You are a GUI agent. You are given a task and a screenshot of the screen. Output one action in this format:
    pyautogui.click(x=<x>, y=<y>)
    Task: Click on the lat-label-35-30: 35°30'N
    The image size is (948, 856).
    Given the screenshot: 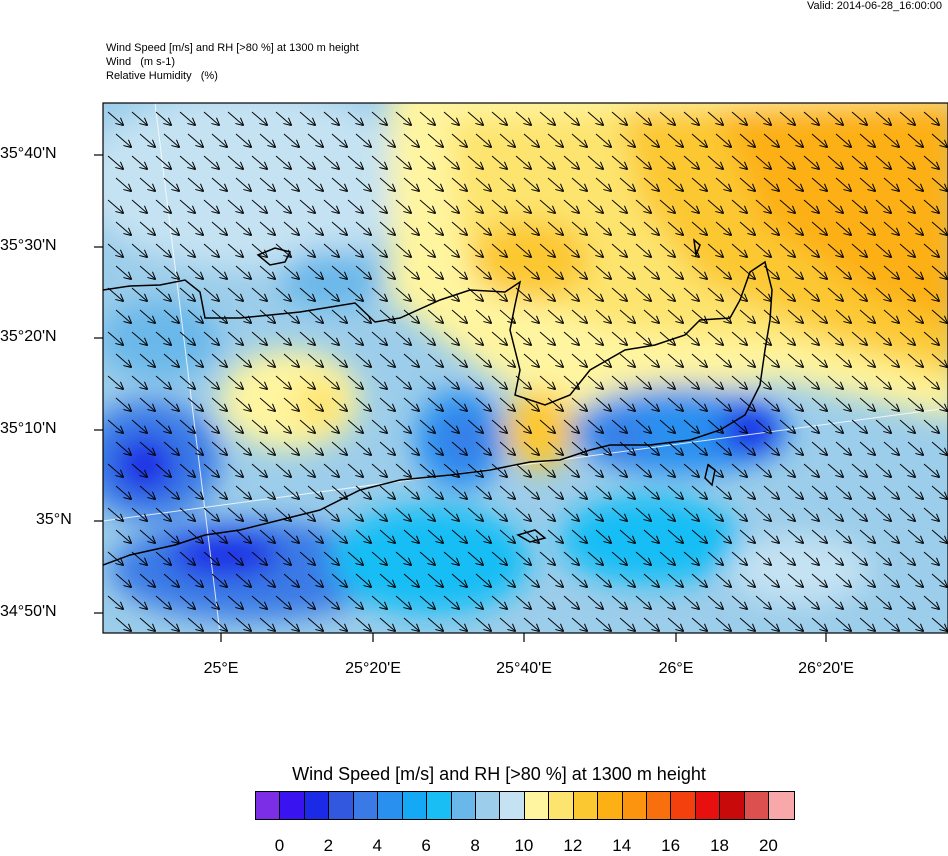 What is the action you would take?
    pyautogui.click(x=28, y=245)
    